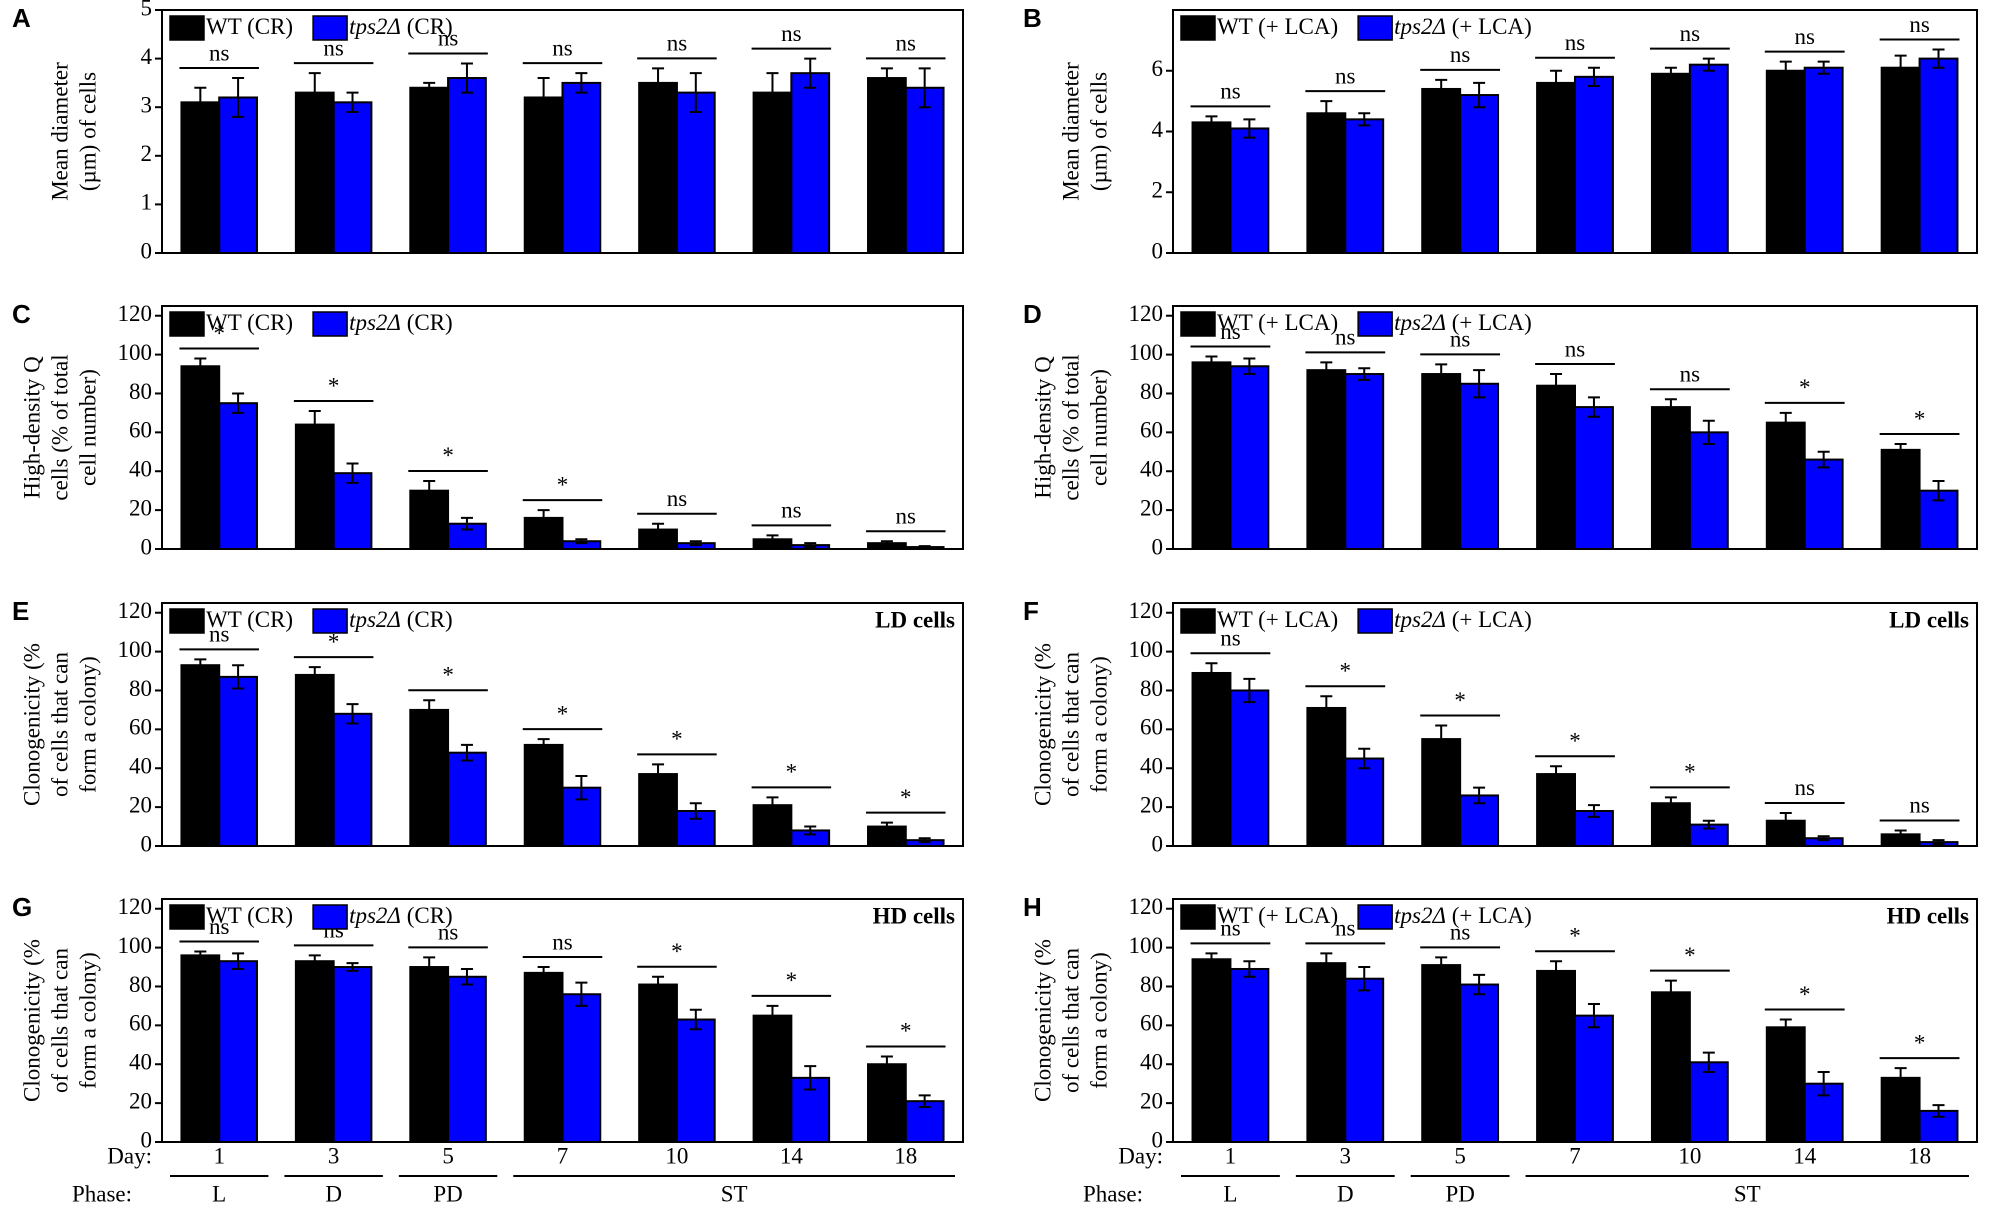  Describe the element at coordinates (1032, 907) in the screenshot. I see `panel-label: H` at that location.